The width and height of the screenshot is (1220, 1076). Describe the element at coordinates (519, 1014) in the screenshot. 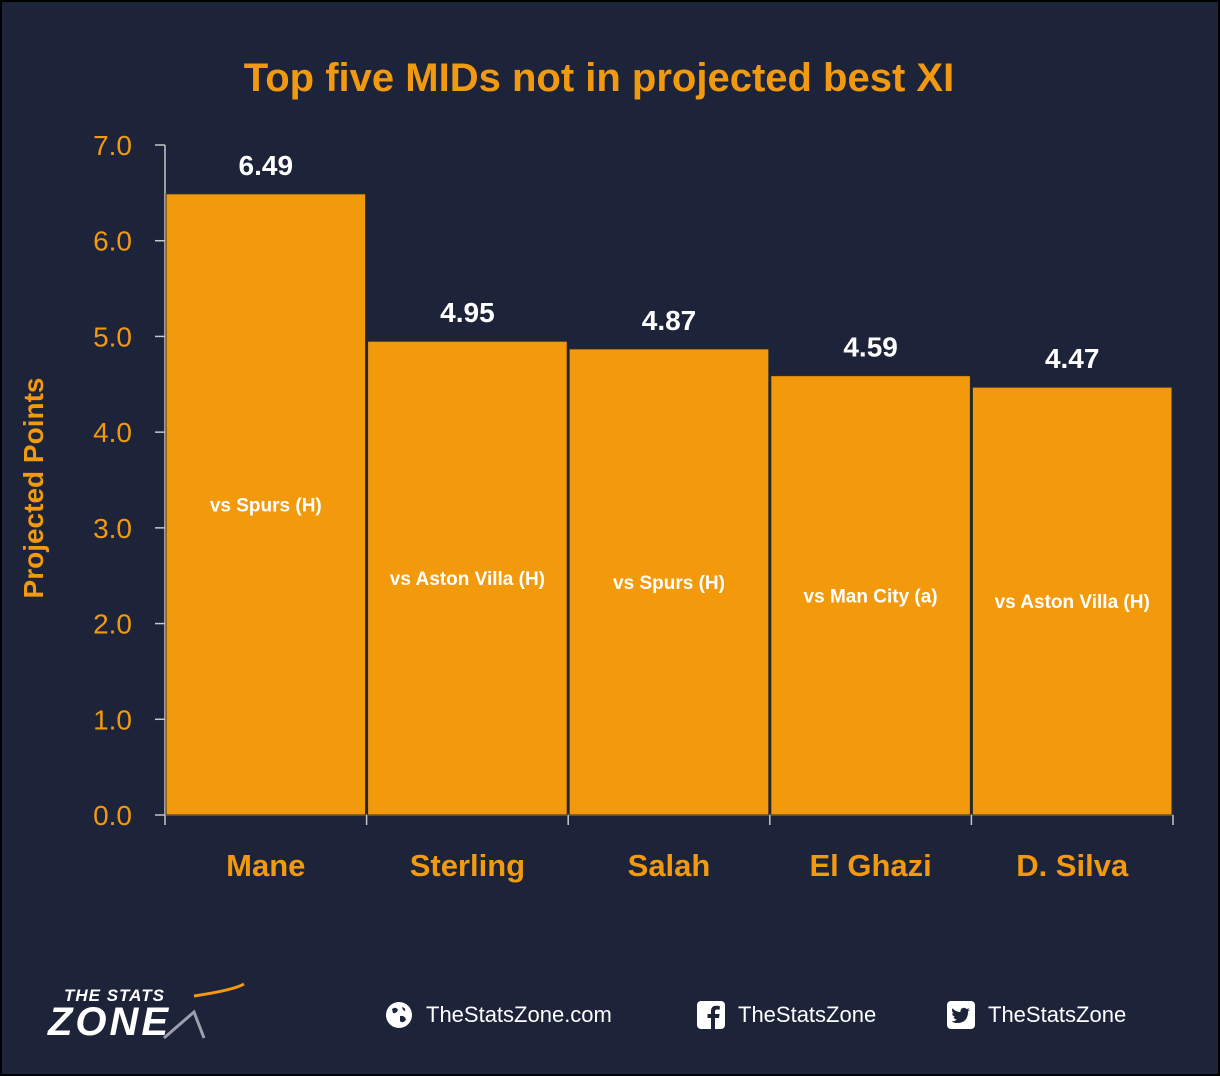

I see `website-text: TheStatsZone.com` at that location.